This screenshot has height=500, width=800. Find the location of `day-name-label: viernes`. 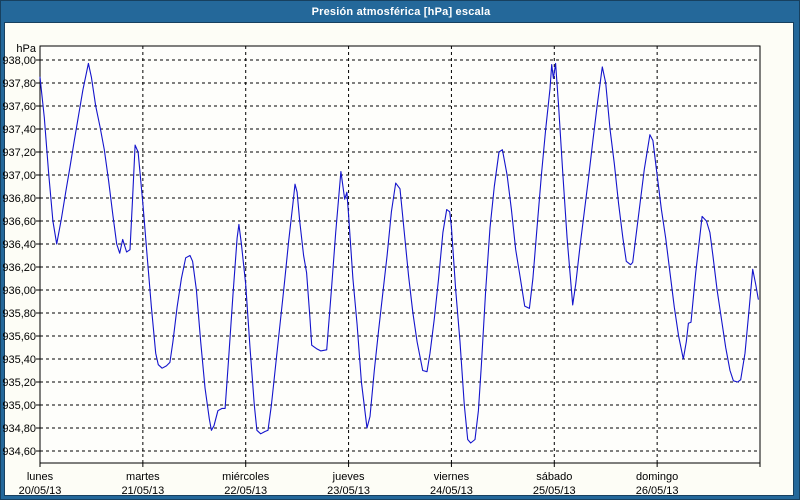

day-name-label: viernes is located at coordinates (452, 477).